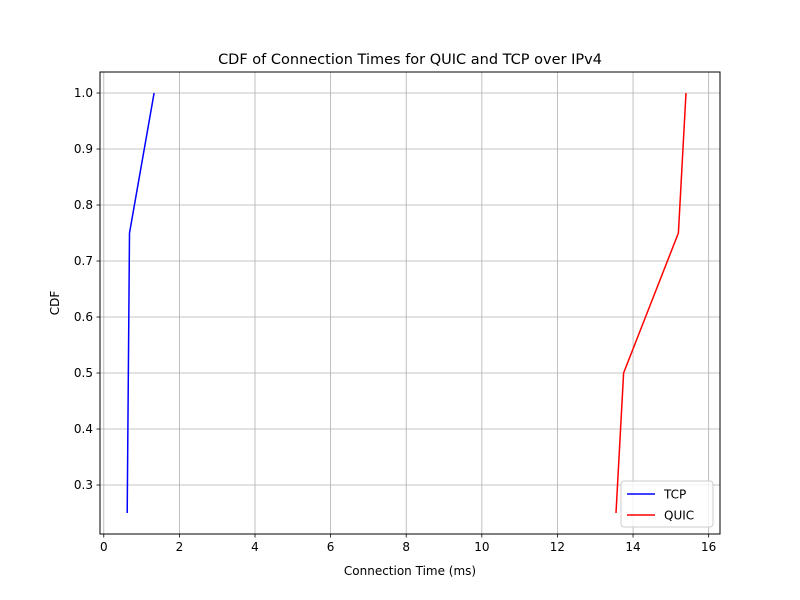  I want to click on x-tick-label: 12, so click(557, 547).